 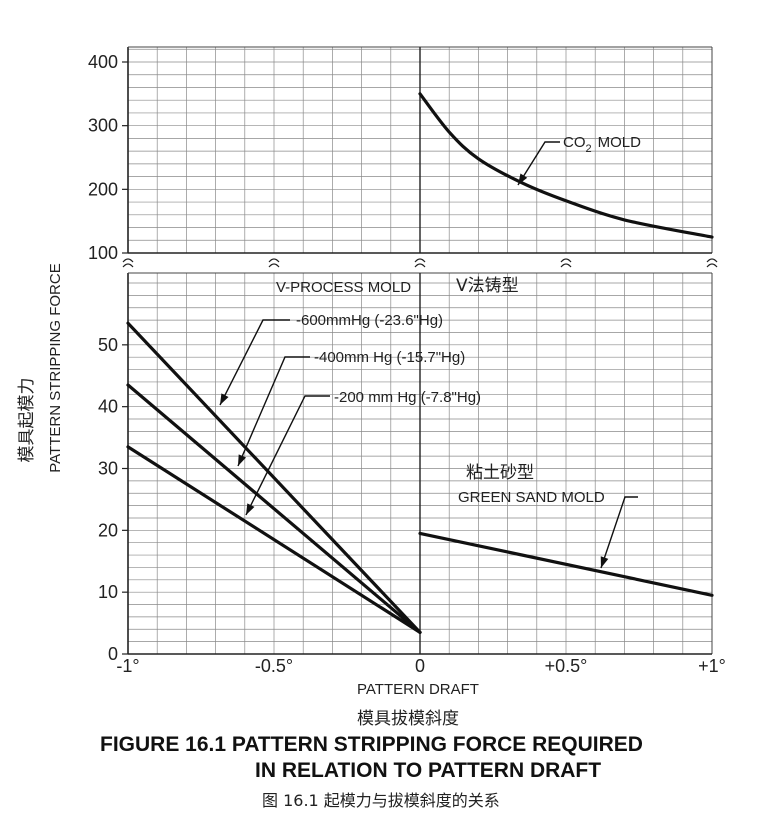 I want to click on co2-leader, so click(x=538, y=163).